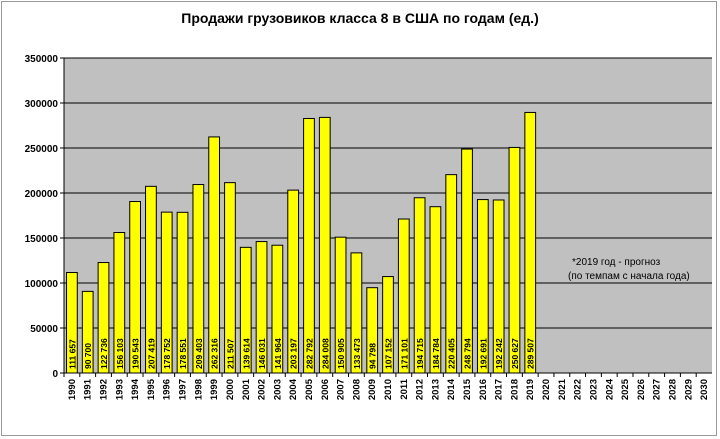  Describe the element at coordinates (42, 104) in the screenshot. I see `y-tick-label: 300000` at that location.